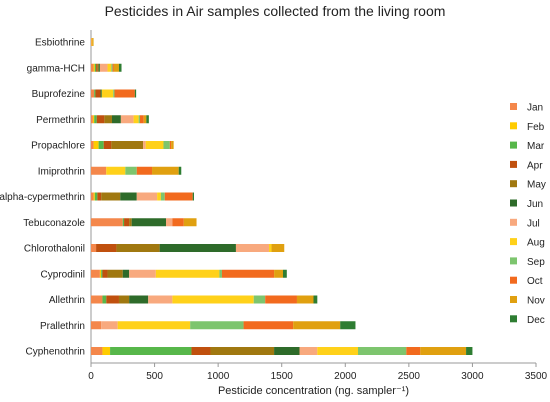  Describe the element at coordinates (533, 223) in the screenshot. I see `legend-label: Jul` at that location.